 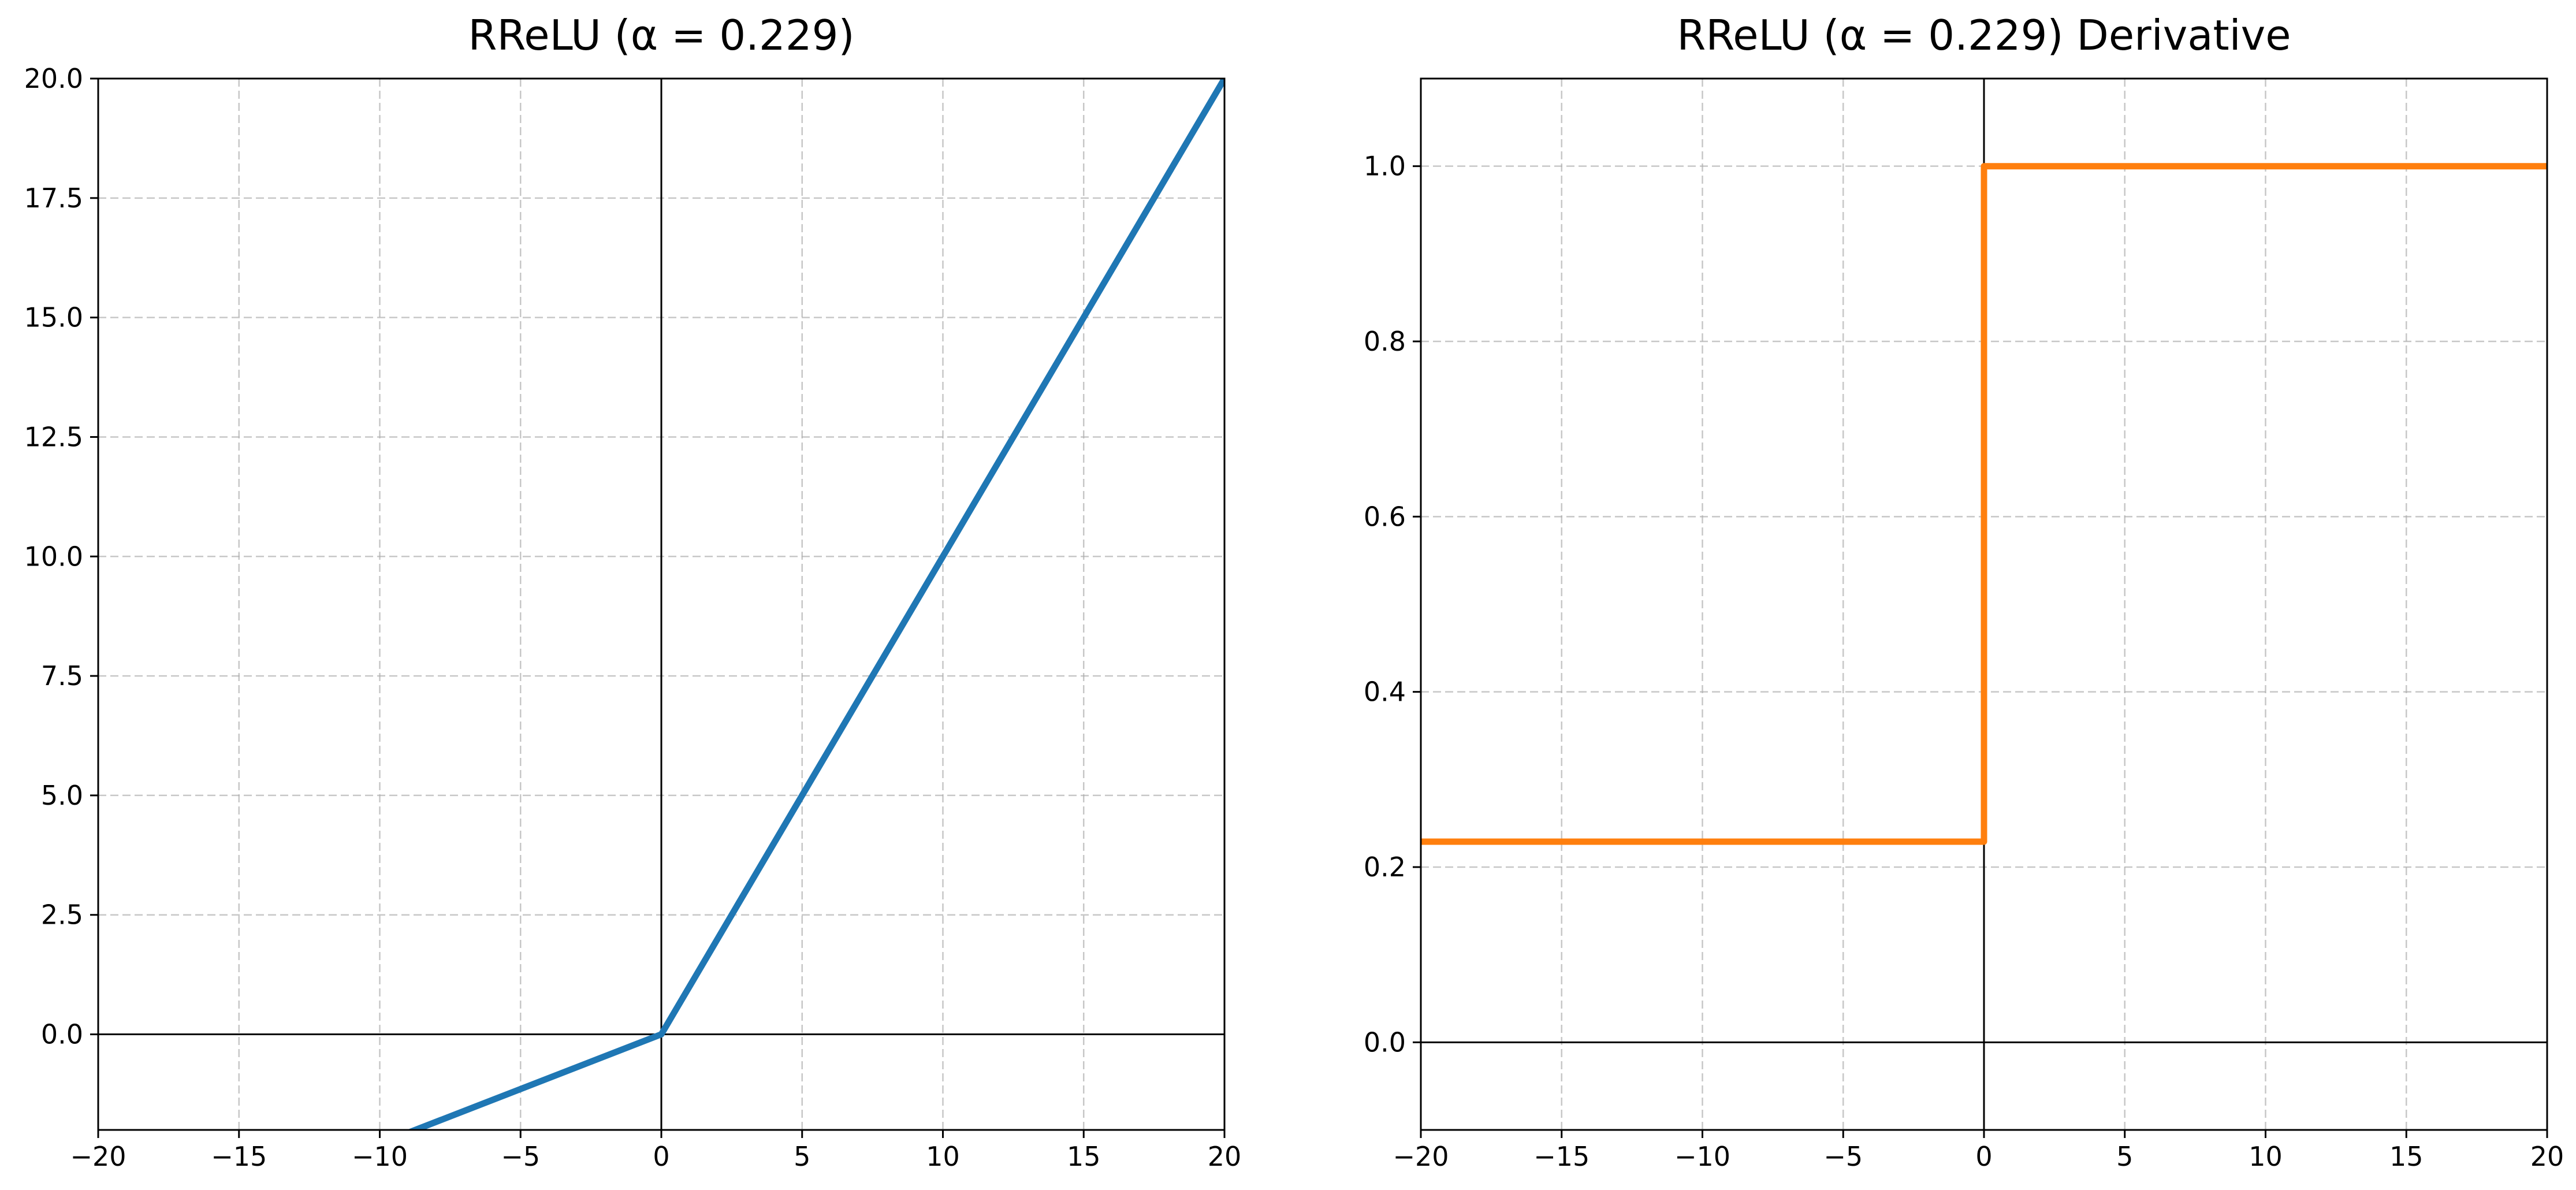 I want to click on chart-title: RReLU (α = 0.229), so click(x=661, y=35).